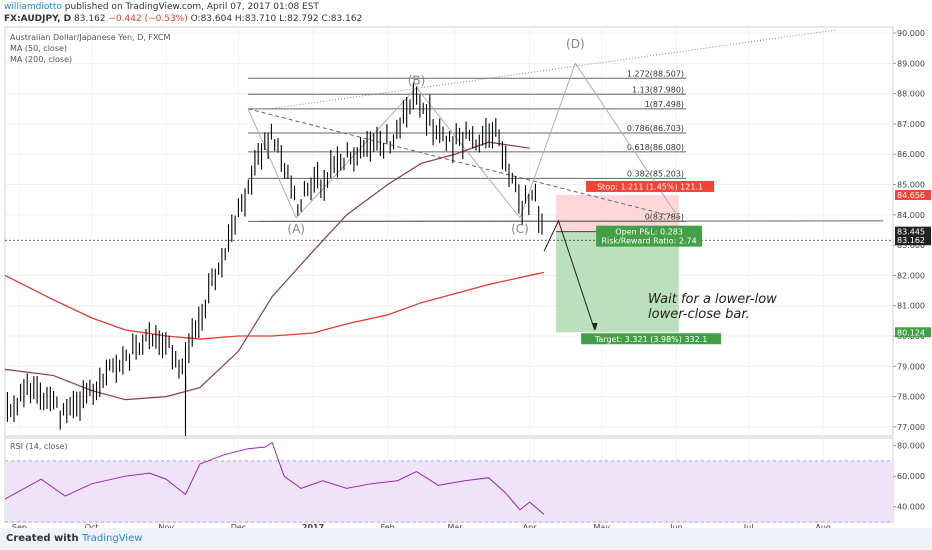 The image size is (932, 550). I want to click on price-change: −0.442 (−0.53%), so click(148, 19).